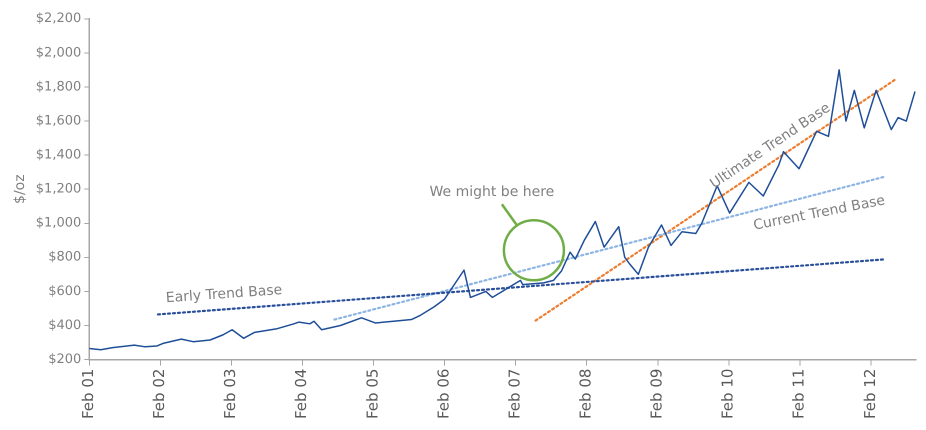  I want to click on y-tick-label: $1,600, so click(59, 120).